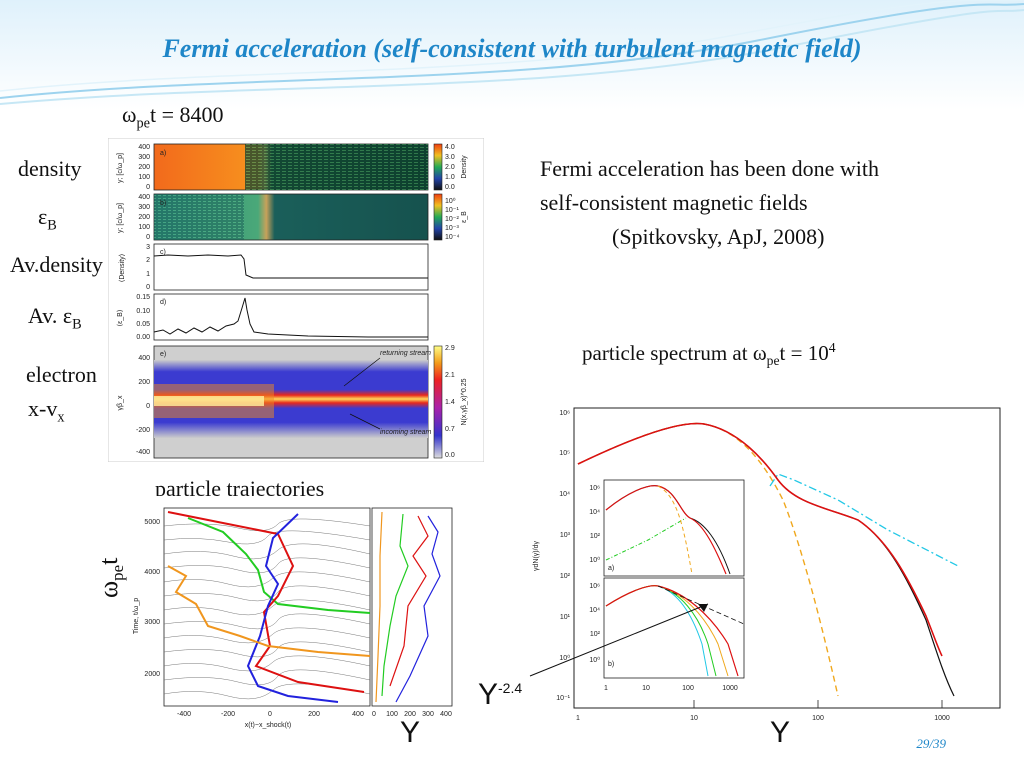 The height and width of the screenshot is (768, 1024). What do you see at coordinates (450, 157) in the screenshot?
I see `svg-text: 3.0` at bounding box center [450, 157].